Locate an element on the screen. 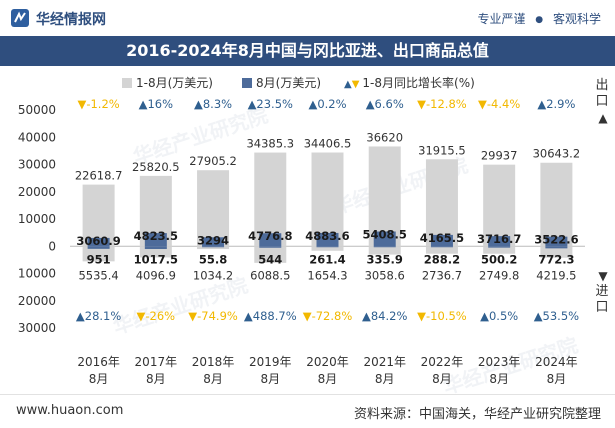 This screenshot has height=428, width=615. export-growth-label: ▲16% is located at coordinates (156, 104).